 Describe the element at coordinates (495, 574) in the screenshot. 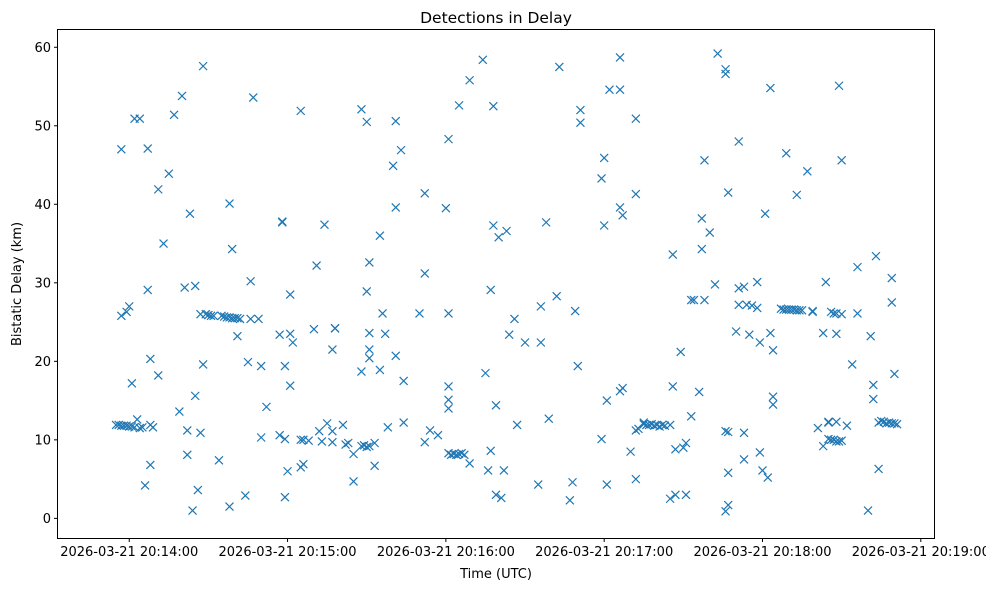

I see `x-axis-label: Time (UTC)` at that location.